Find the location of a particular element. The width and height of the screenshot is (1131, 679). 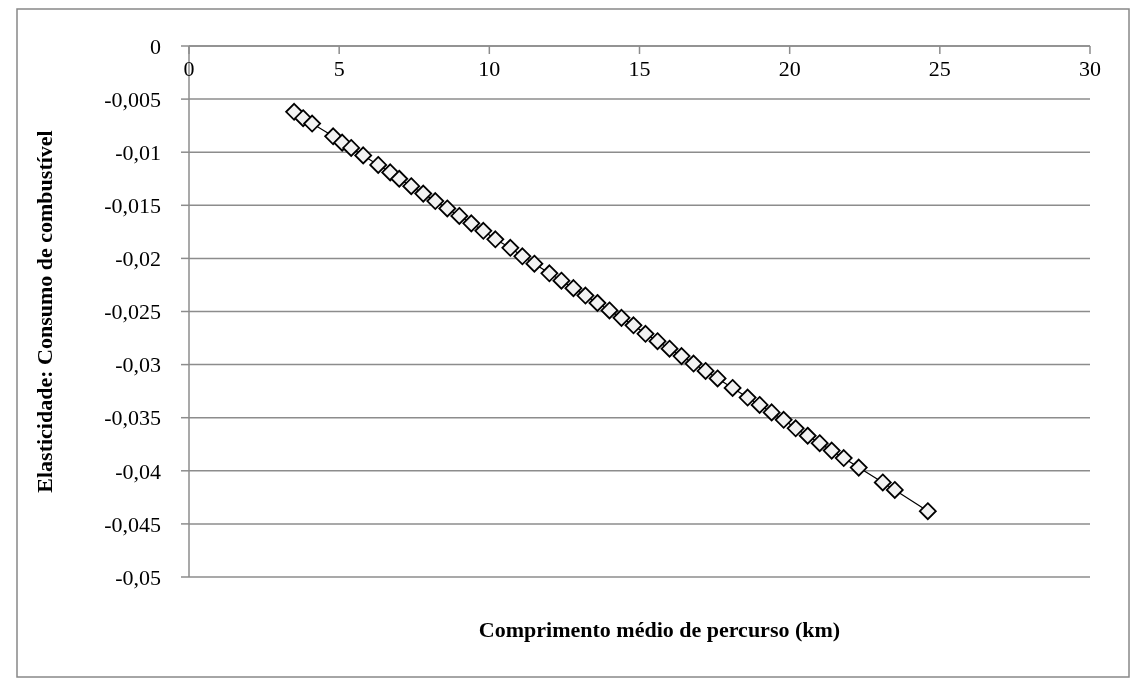

y-tick-label: -0,025 is located at coordinates (132, 312).